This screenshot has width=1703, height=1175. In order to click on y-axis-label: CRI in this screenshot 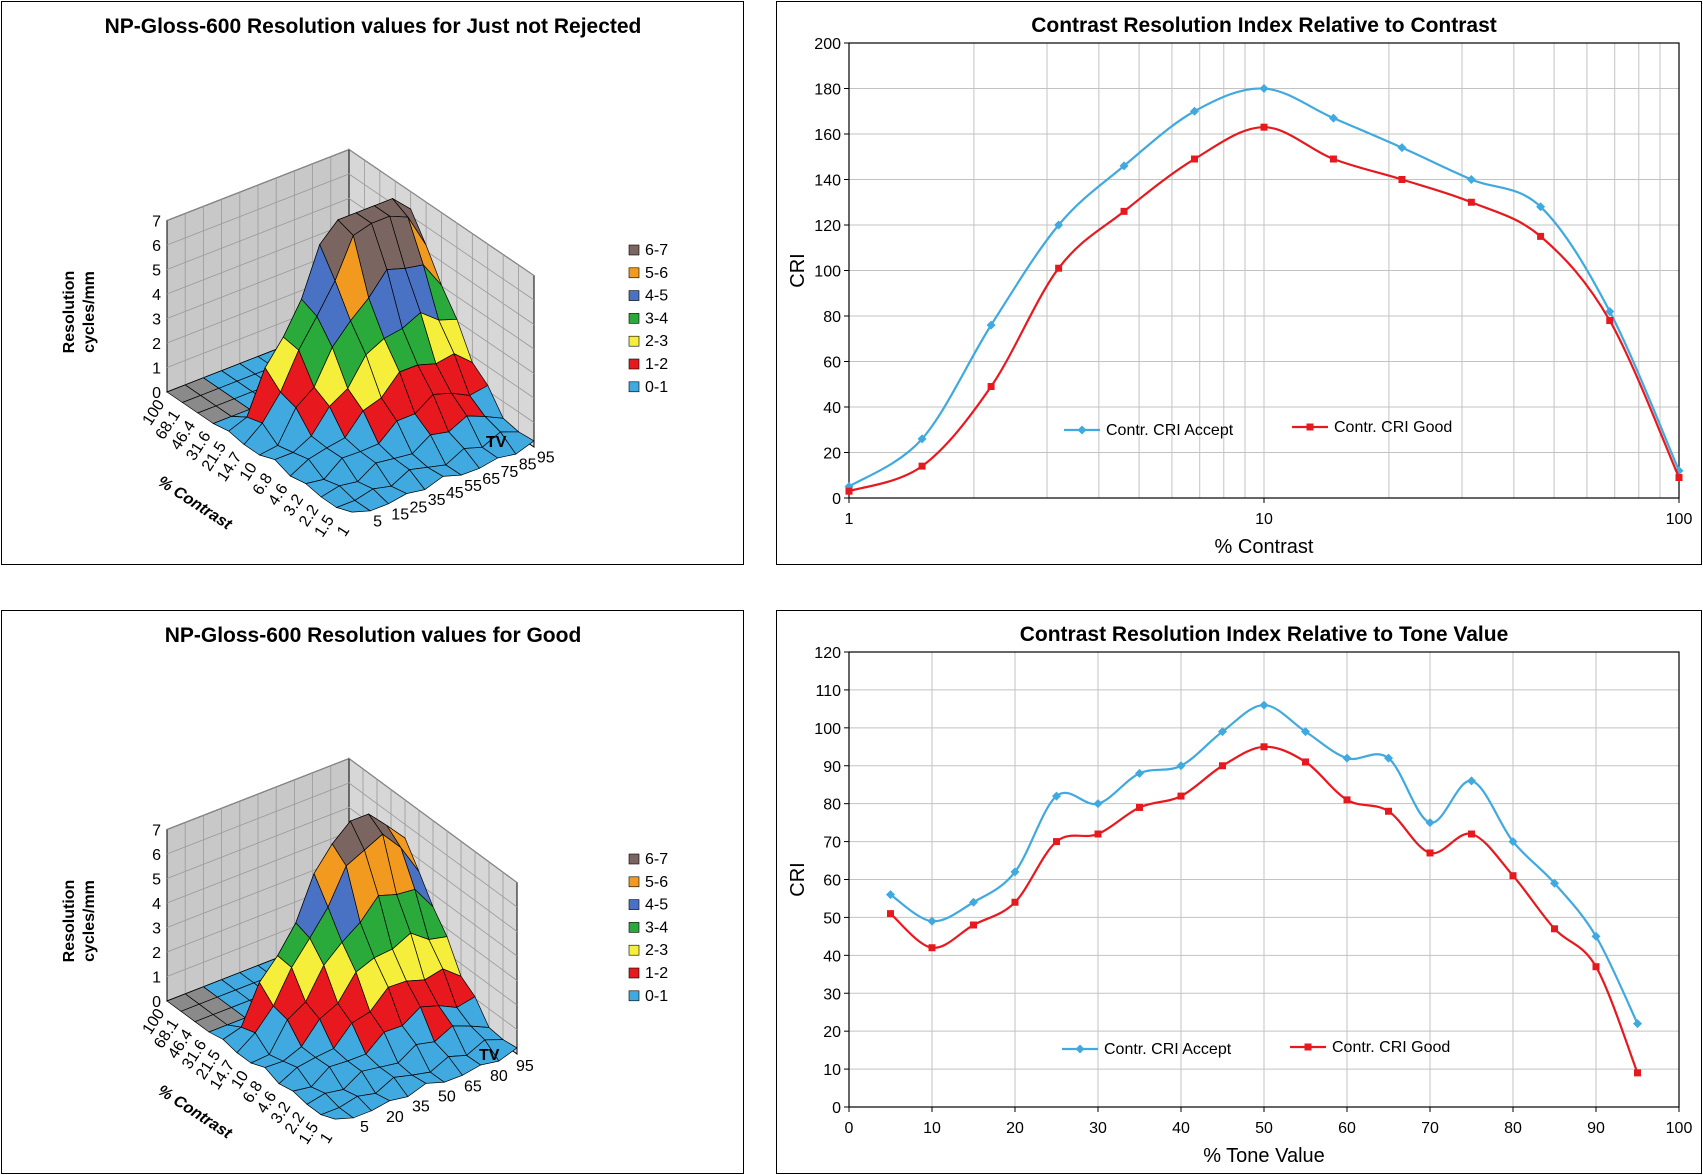, I will do `click(798, 270)`.